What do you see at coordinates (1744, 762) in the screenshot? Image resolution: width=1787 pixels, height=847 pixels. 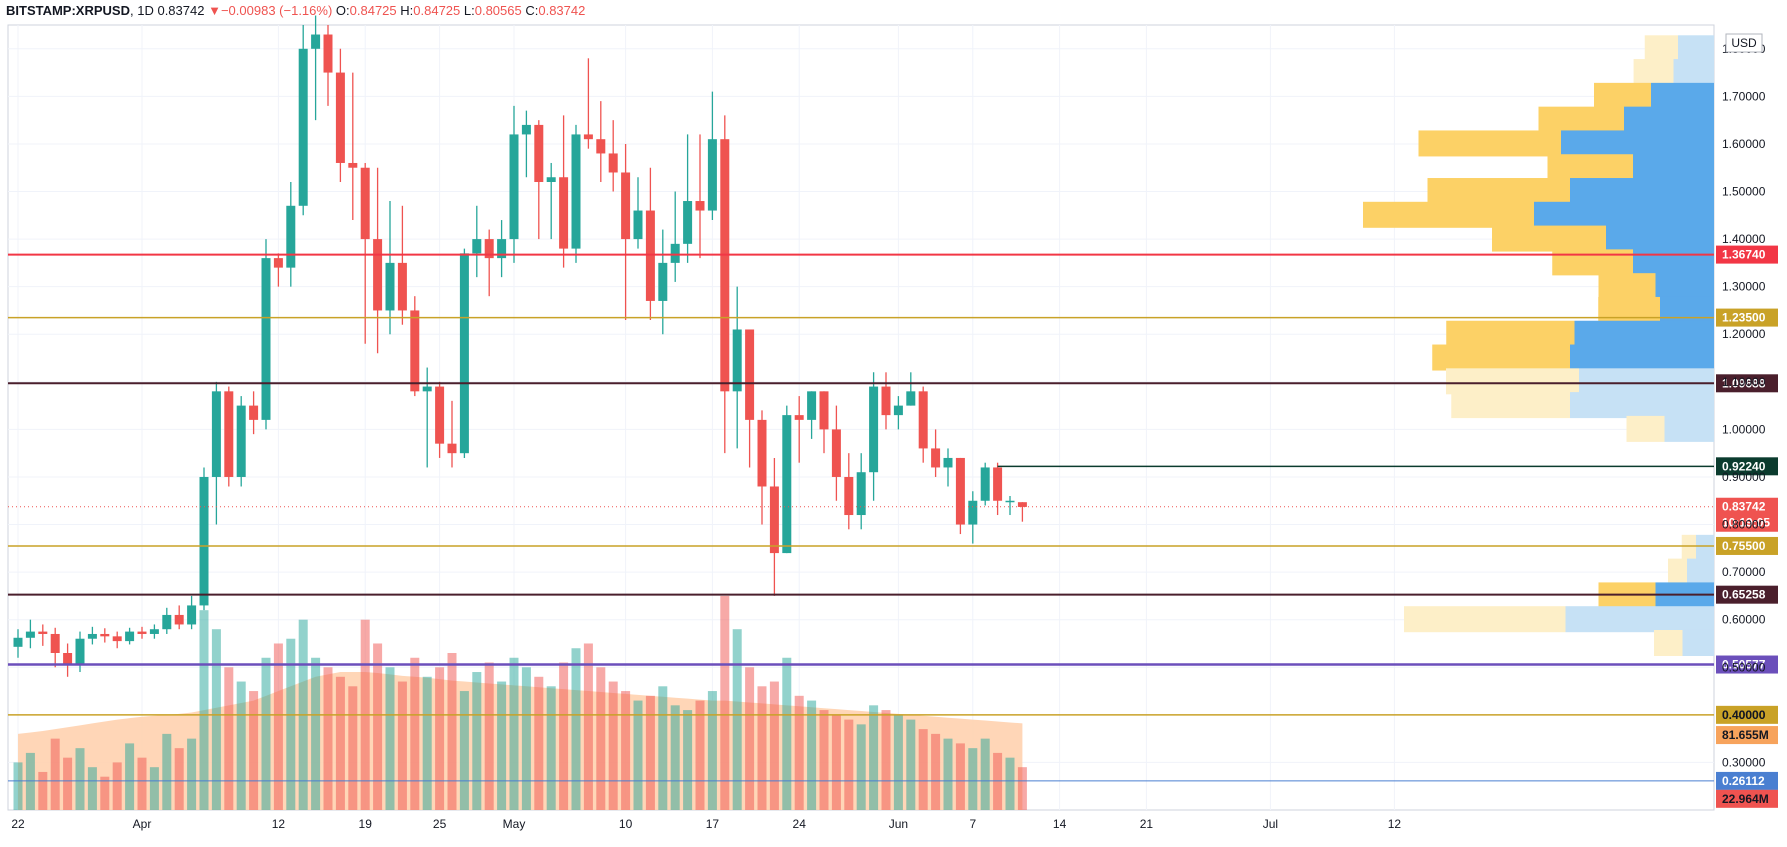 I see `price-tick-label: 0.30000` at bounding box center [1744, 762].